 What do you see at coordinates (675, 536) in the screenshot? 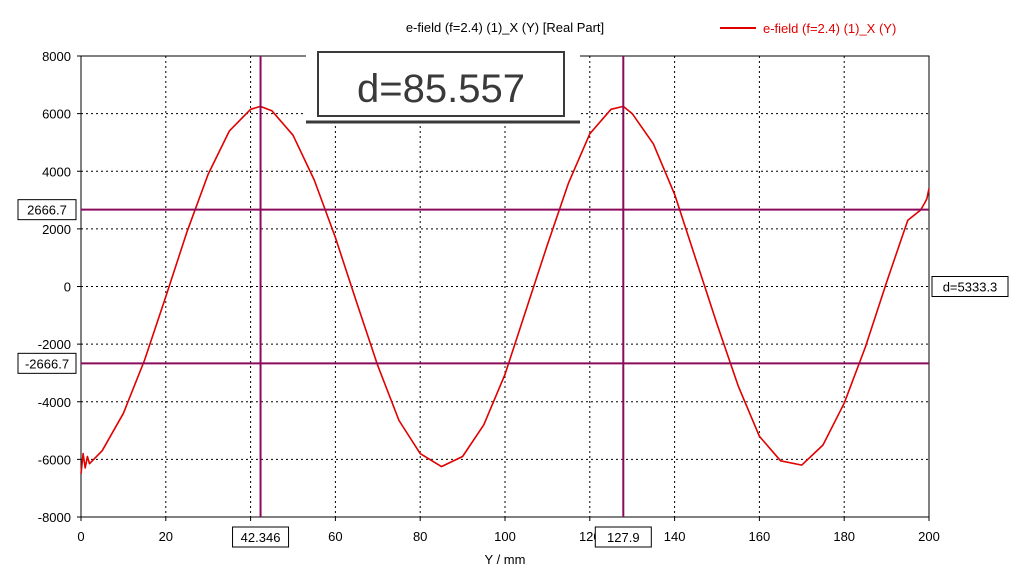
I see `x-tick-label: 140` at bounding box center [675, 536].